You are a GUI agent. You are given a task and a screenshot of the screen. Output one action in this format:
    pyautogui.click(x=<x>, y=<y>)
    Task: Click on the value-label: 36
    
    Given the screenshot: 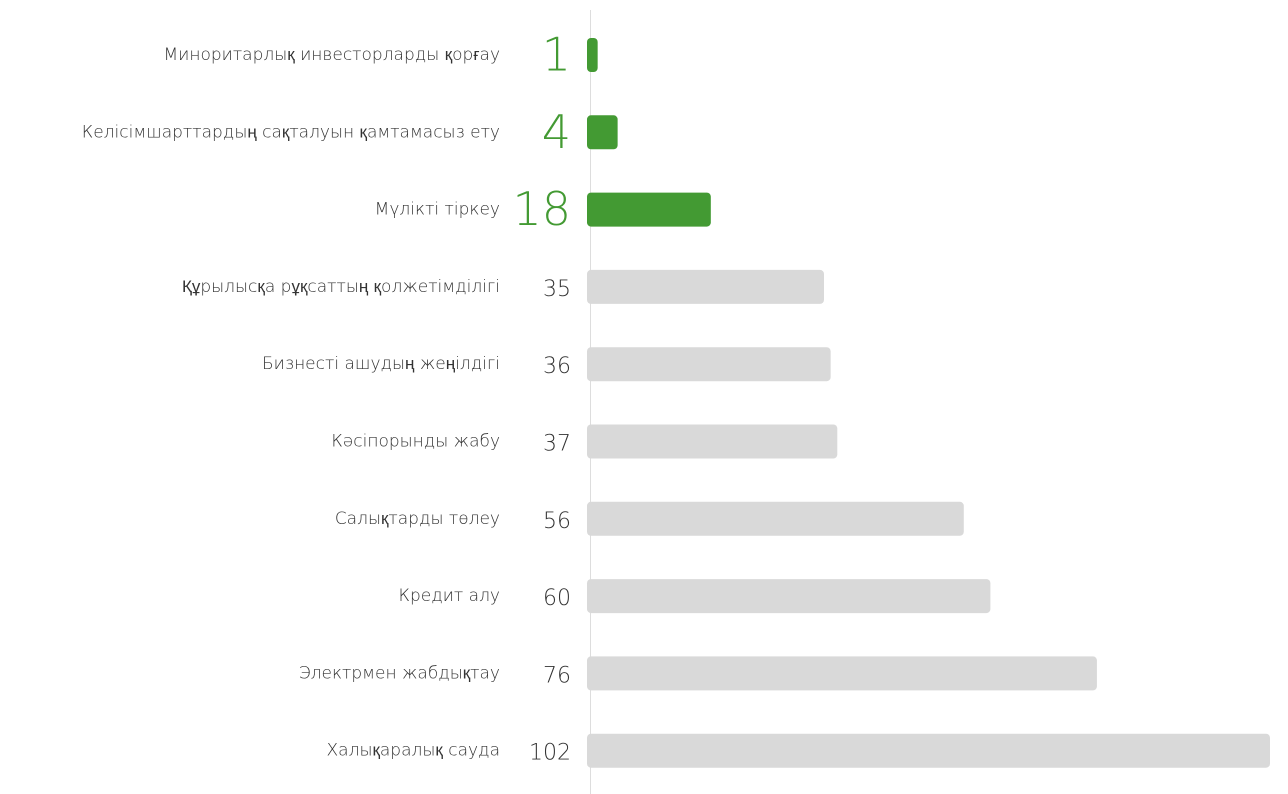 What is the action you would take?
    pyautogui.click(x=557, y=366)
    